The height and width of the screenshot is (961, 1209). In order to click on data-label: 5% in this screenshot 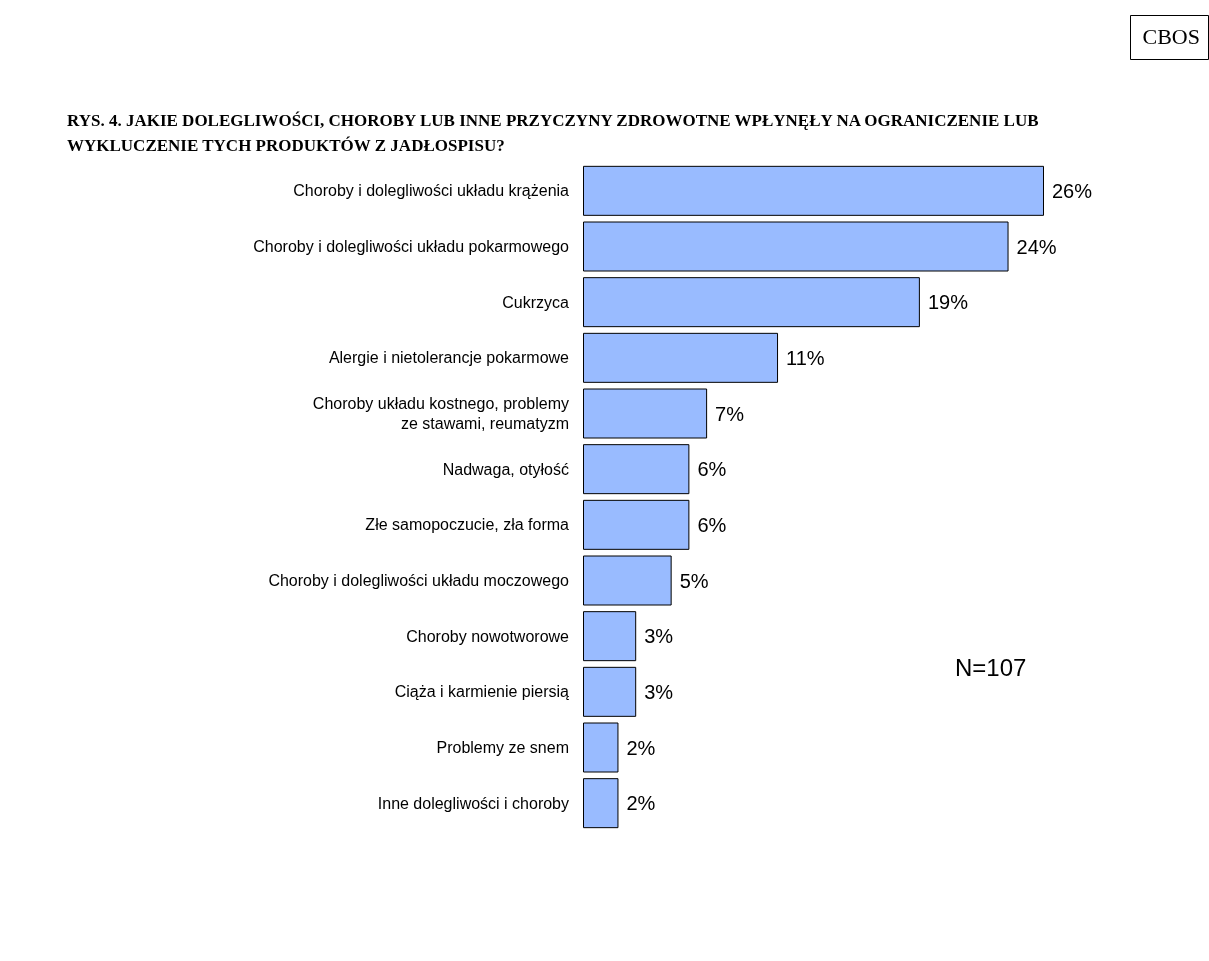, I will do `click(694, 580)`.